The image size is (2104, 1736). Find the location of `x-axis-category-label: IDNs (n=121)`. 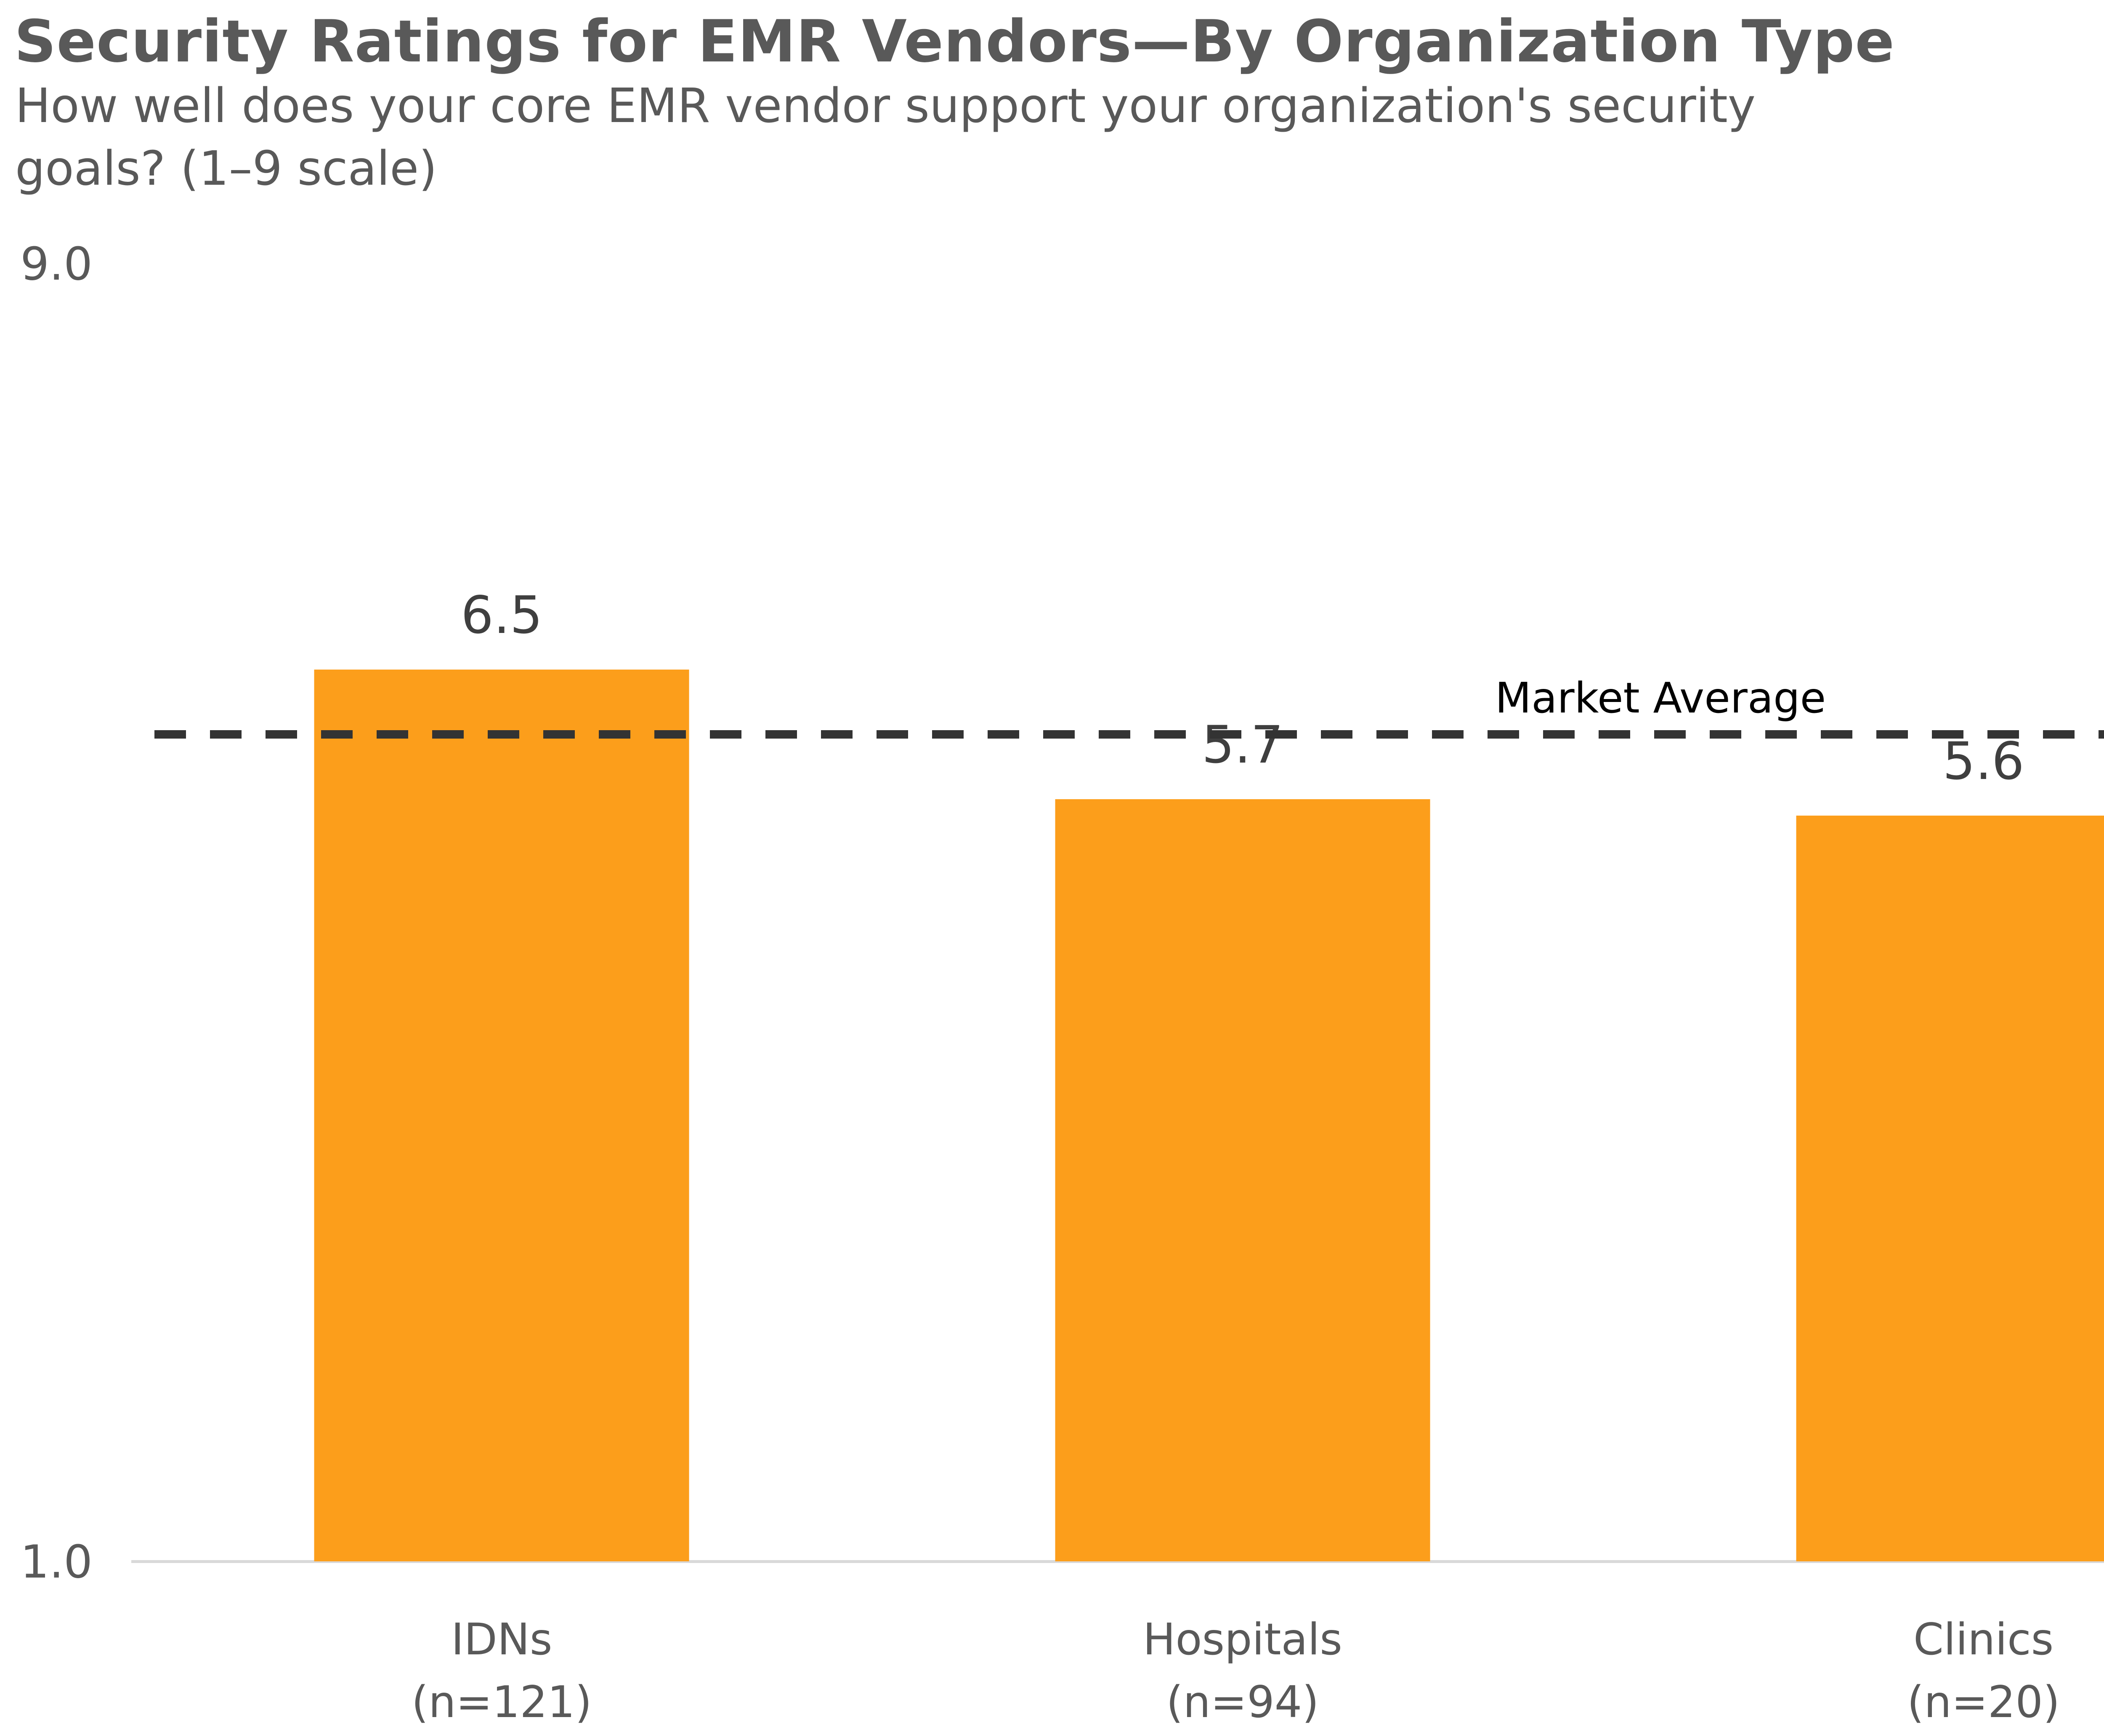

x-axis-category-label: IDNs (n=121) is located at coordinates (502, 1671).